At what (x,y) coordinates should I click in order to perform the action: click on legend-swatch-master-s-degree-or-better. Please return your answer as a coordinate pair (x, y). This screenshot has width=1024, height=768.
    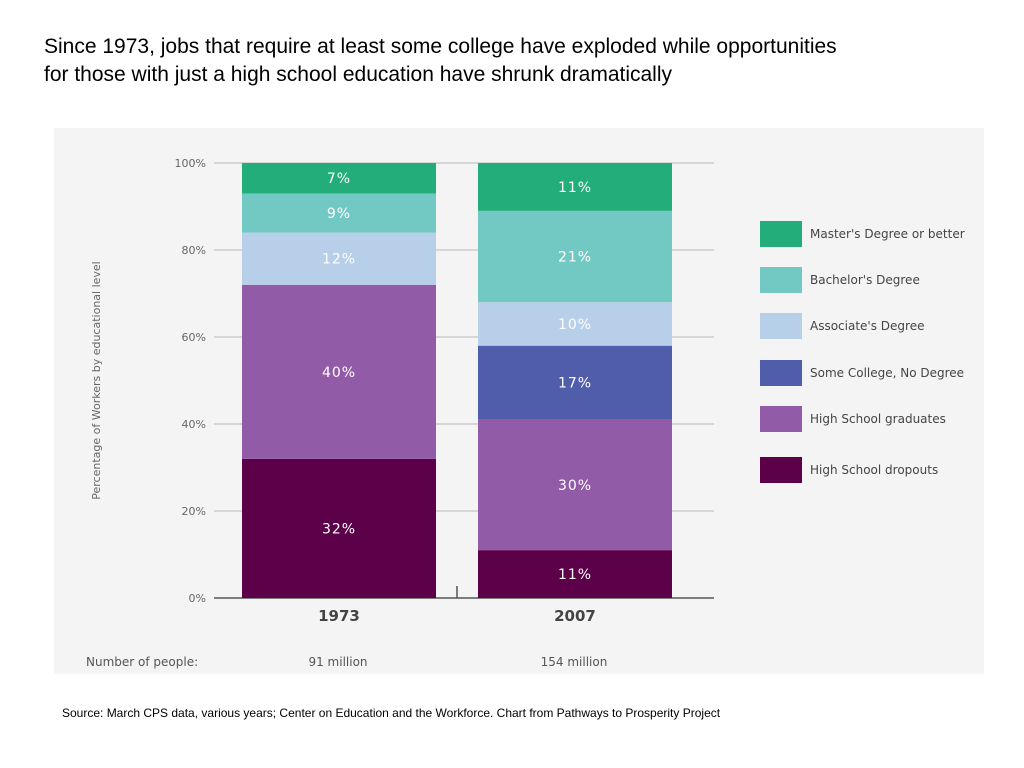
    Looking at the image, I should click on (781, 234).